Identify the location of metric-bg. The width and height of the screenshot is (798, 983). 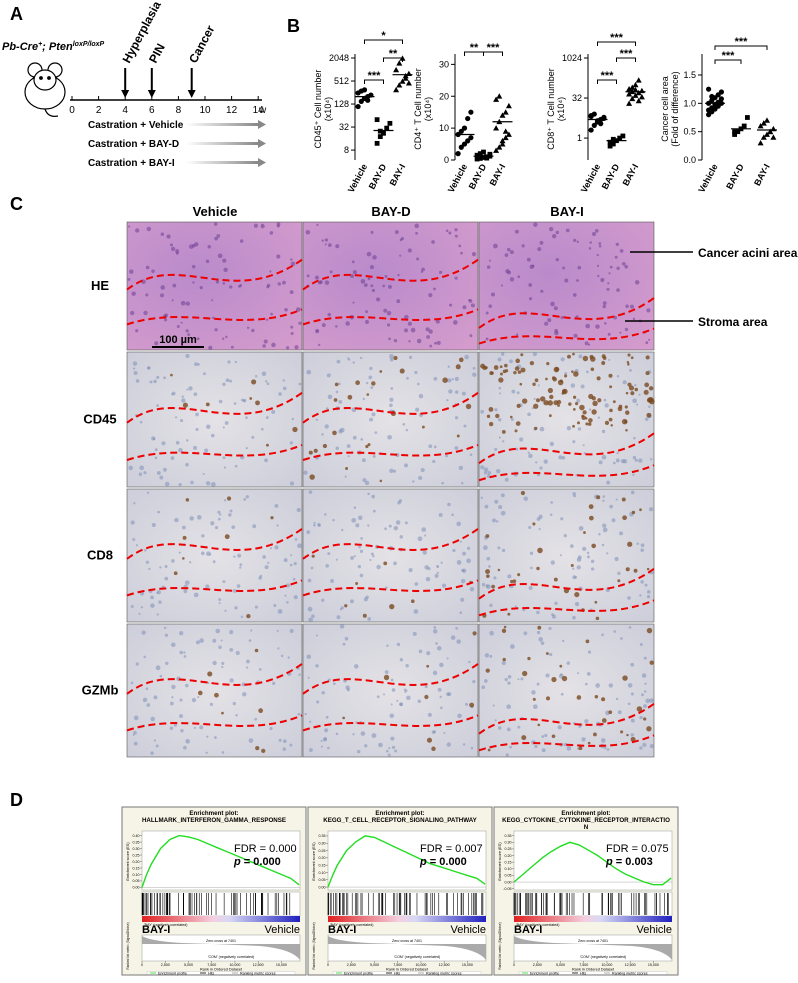
(407, 948).